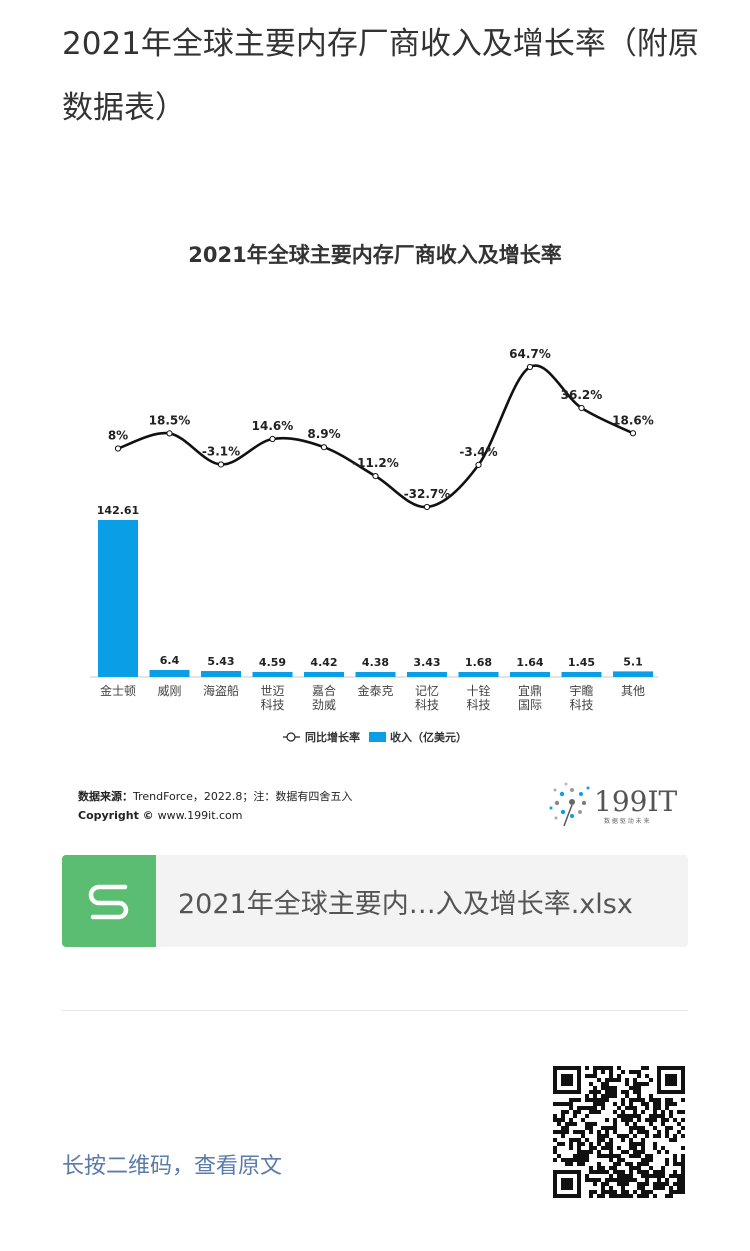 The image size is (750, 1251). What do you see at coordinates (169, 691) in the screenshot?
I see `x-tick-label: 威刚` at bounding box center [169, 691].